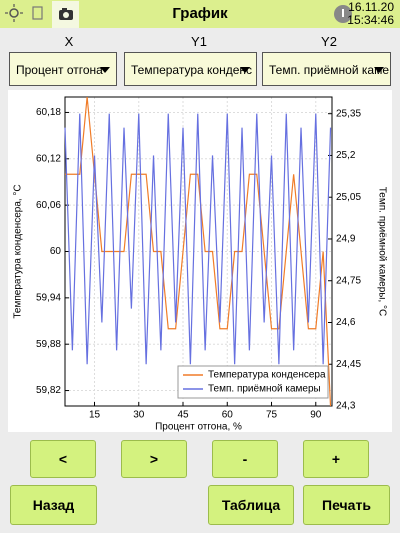 The height and width of the screenshot is (533, 400). What do you see at coordinates (95, 415) in the screenshot?
I see `x-tick-label: 15` at bounding box center [95, 415].